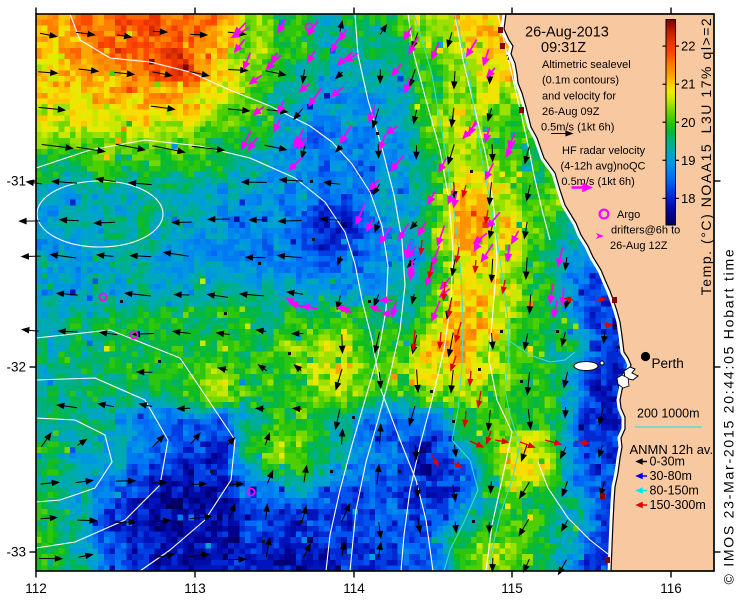 The width and height of the screenshot is (740, 600). I want to click on svg-text: 200 1000m, so click(668, 414).